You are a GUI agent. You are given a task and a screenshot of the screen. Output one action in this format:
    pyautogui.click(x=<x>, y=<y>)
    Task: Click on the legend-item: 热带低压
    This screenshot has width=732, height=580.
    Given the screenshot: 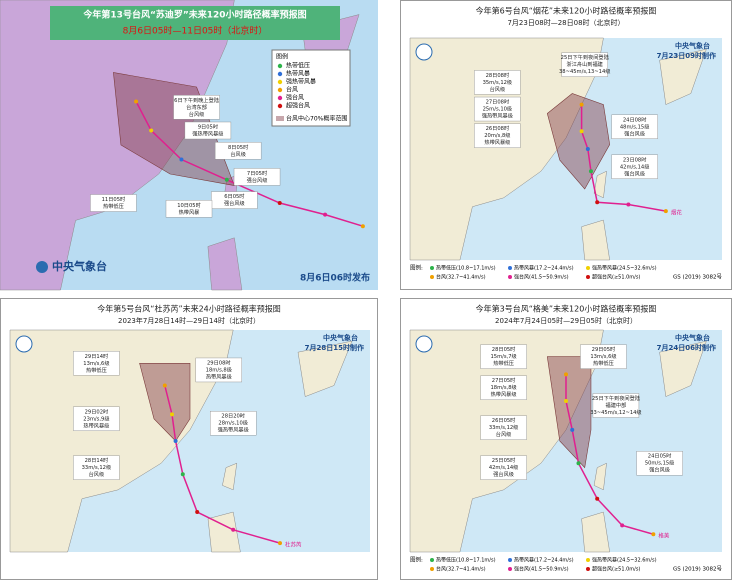 What is the action you would take?
    pyautogui.click(x=298, y=66)
    